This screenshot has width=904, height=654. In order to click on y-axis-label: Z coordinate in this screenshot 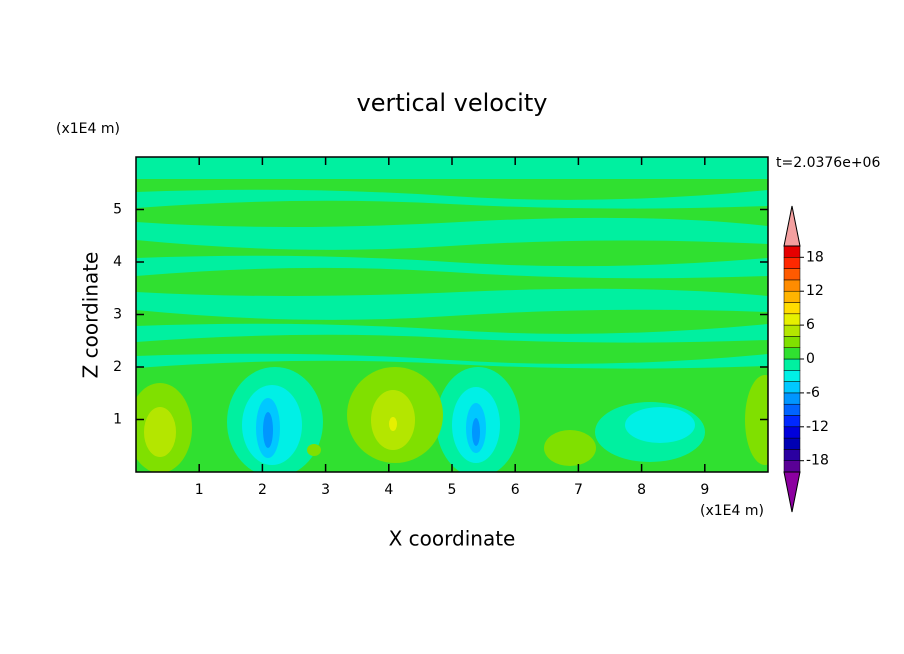, I will do `click(91, 315)`.